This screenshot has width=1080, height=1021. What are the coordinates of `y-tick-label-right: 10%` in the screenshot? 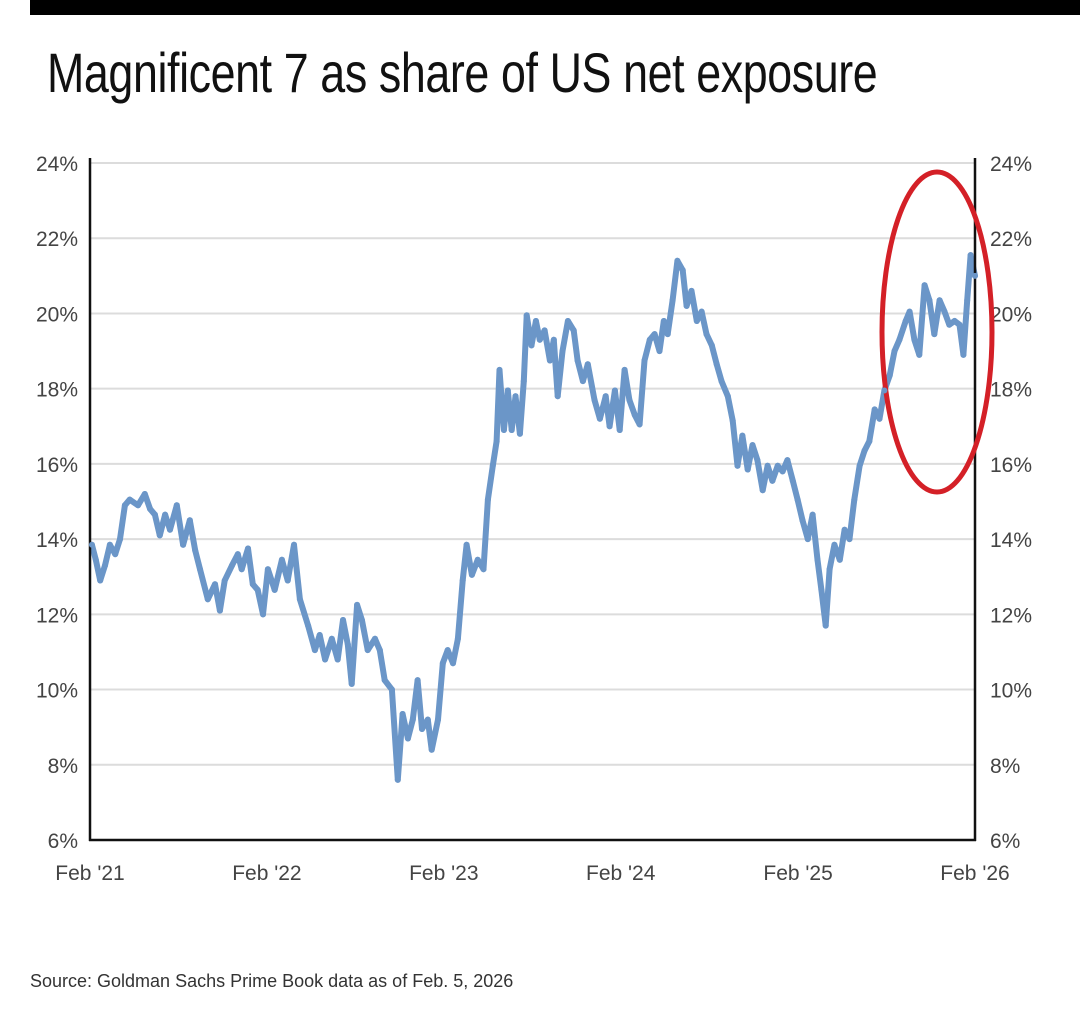 It's located at (1011, 691).